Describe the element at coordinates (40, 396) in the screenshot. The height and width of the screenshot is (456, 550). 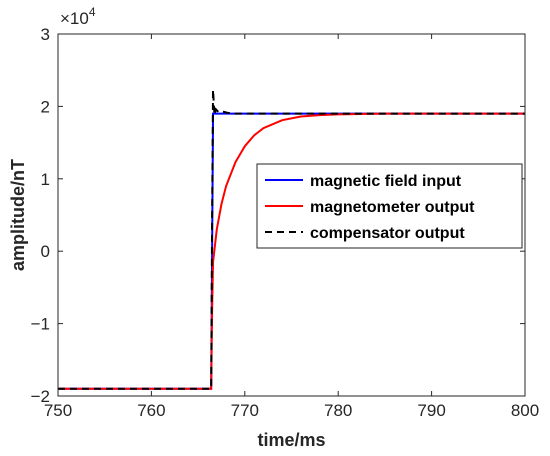
I see `y-tick-label: −2` at that location.